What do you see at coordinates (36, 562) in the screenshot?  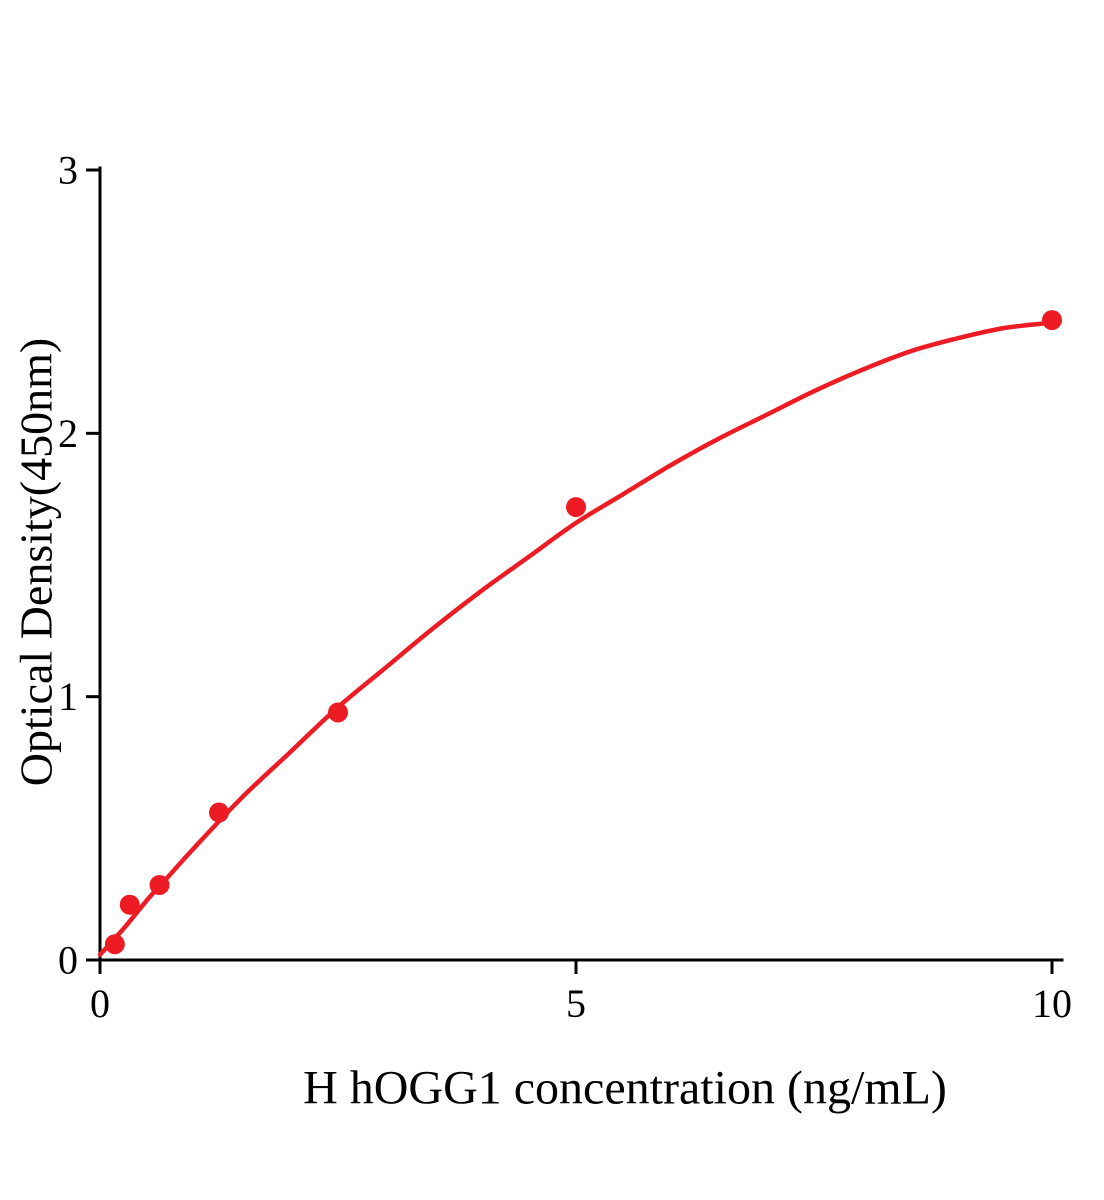 I see `y-axis-title: Optical Density(450nm)` at bounding box center [36, 562].